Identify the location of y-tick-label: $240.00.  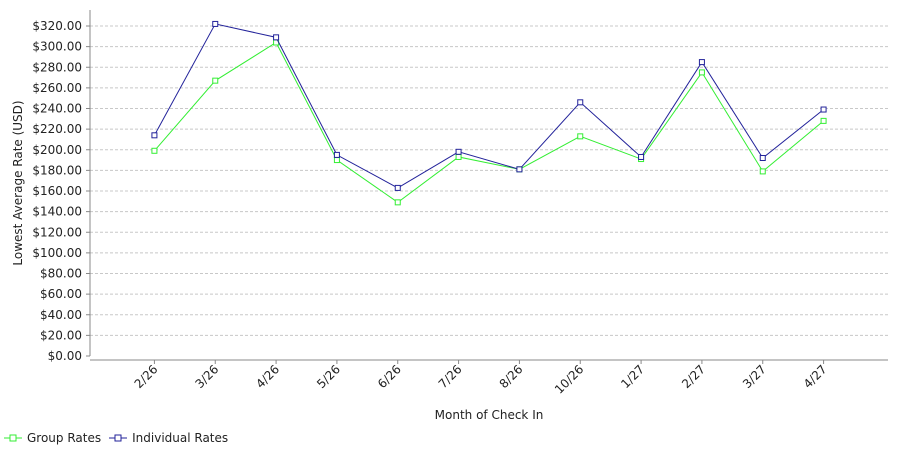
(57, 109).